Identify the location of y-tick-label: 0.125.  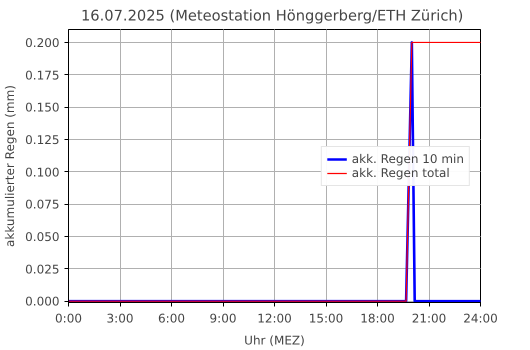
(42, 139).